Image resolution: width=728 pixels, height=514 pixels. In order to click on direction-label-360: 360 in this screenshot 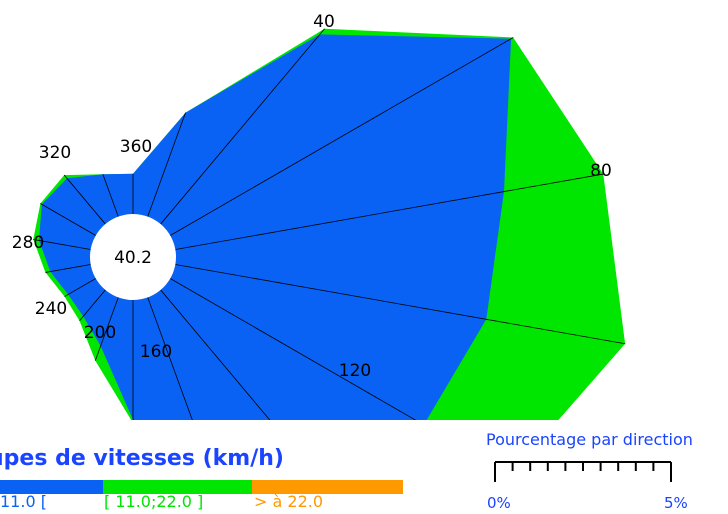, I will do `click(136, 147)`.